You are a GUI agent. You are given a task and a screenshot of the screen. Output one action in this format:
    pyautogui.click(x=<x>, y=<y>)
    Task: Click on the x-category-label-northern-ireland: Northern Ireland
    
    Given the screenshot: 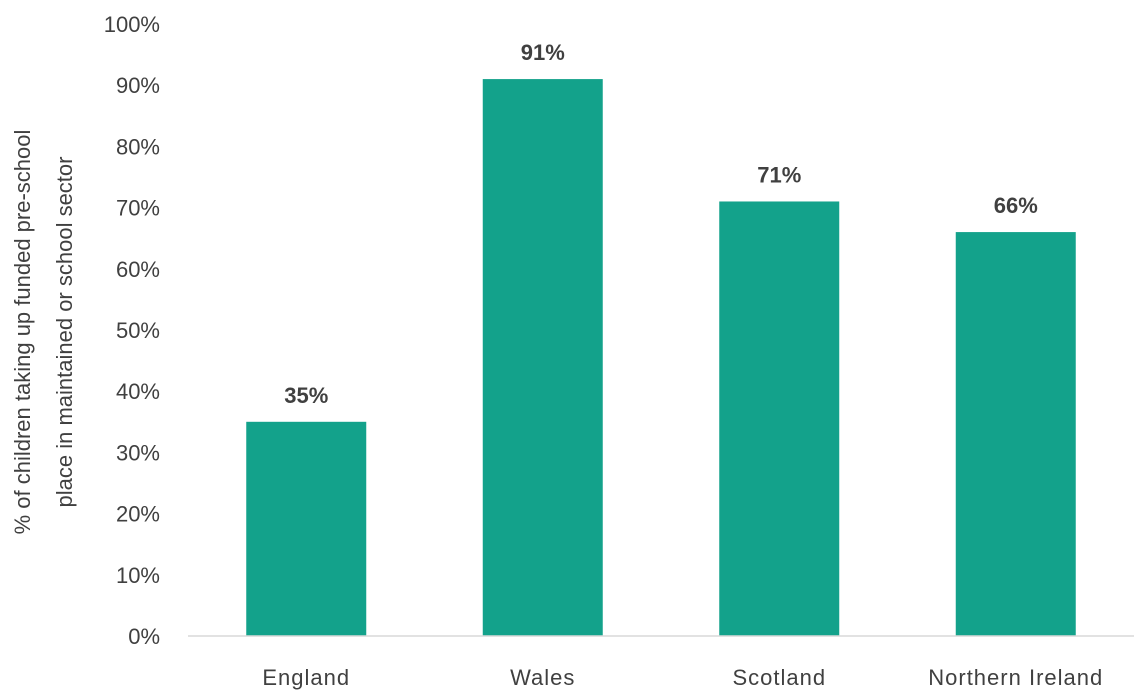 What is the action you would take?
    pyautogui.click(x=1015, y=677)
    